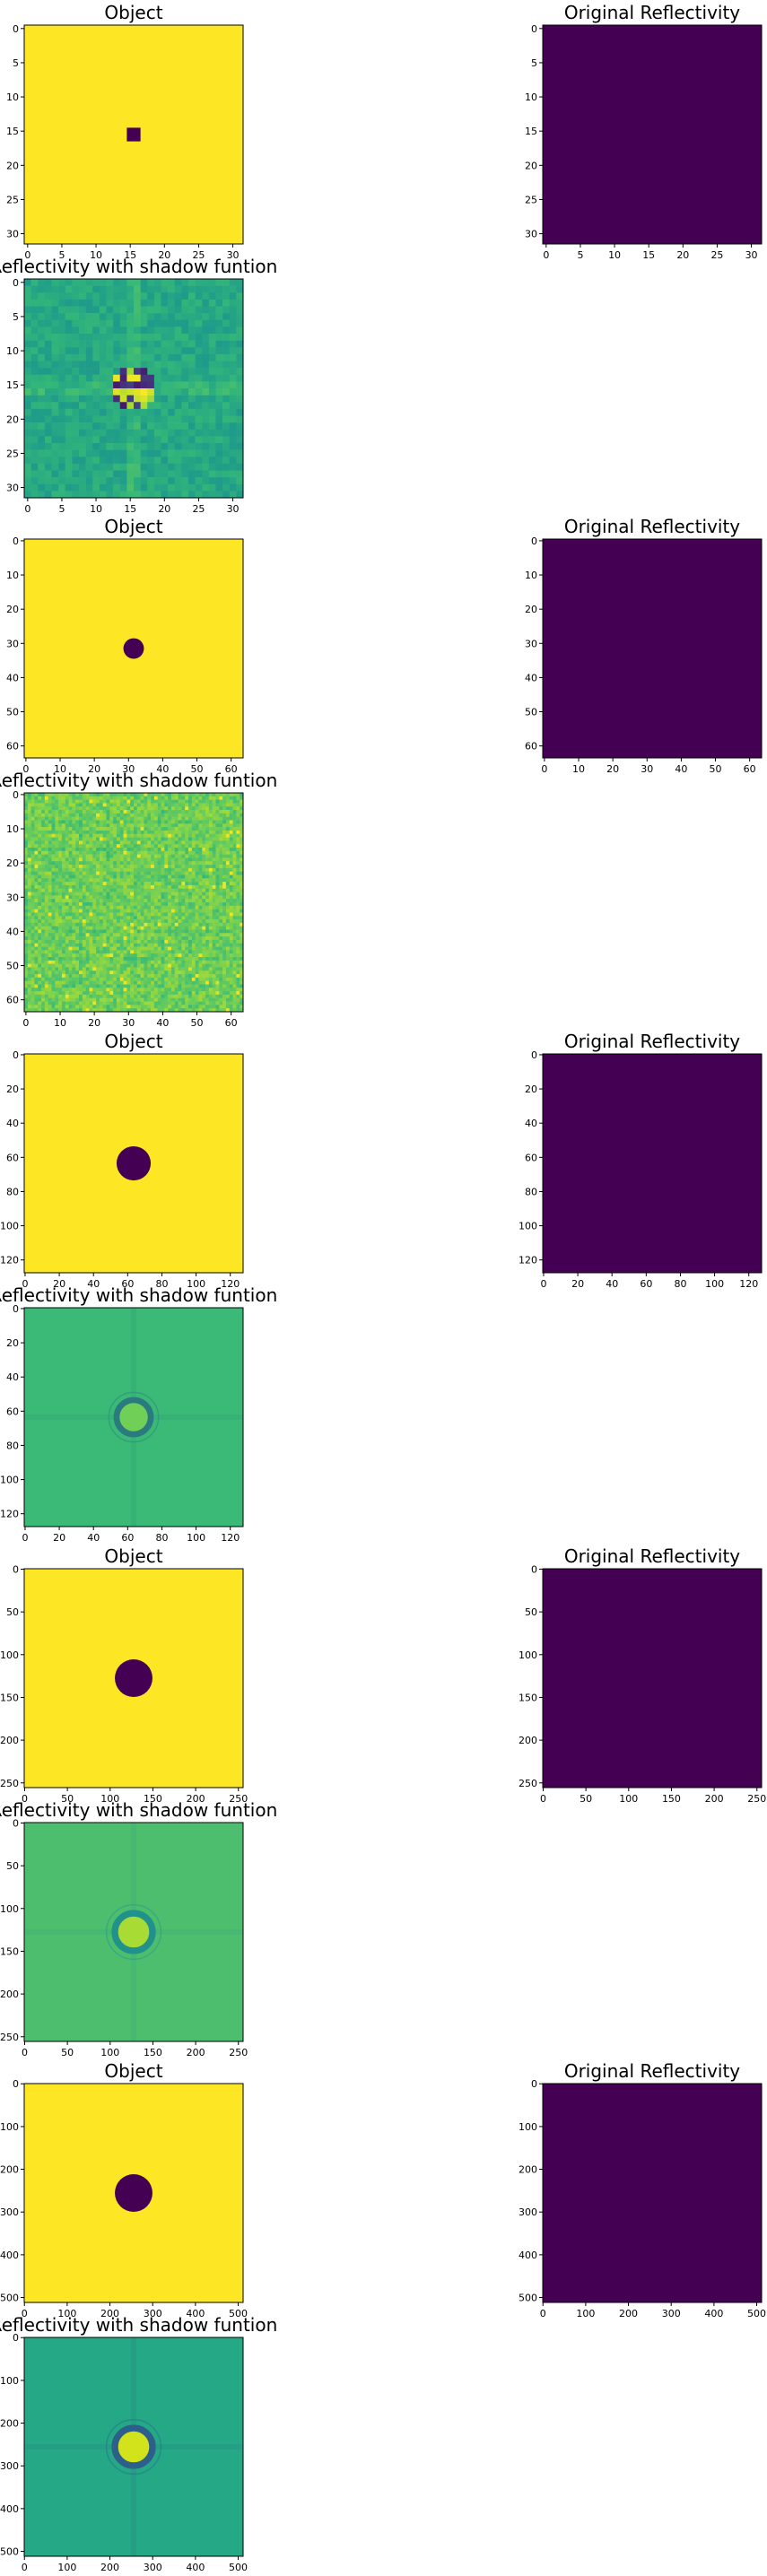 This screenshot has height=2576, width=767. What do you see at coordinates (9, 2298) in the screenshot?
I see `y-tick-label: 500` at bounding box center [9, 2298].